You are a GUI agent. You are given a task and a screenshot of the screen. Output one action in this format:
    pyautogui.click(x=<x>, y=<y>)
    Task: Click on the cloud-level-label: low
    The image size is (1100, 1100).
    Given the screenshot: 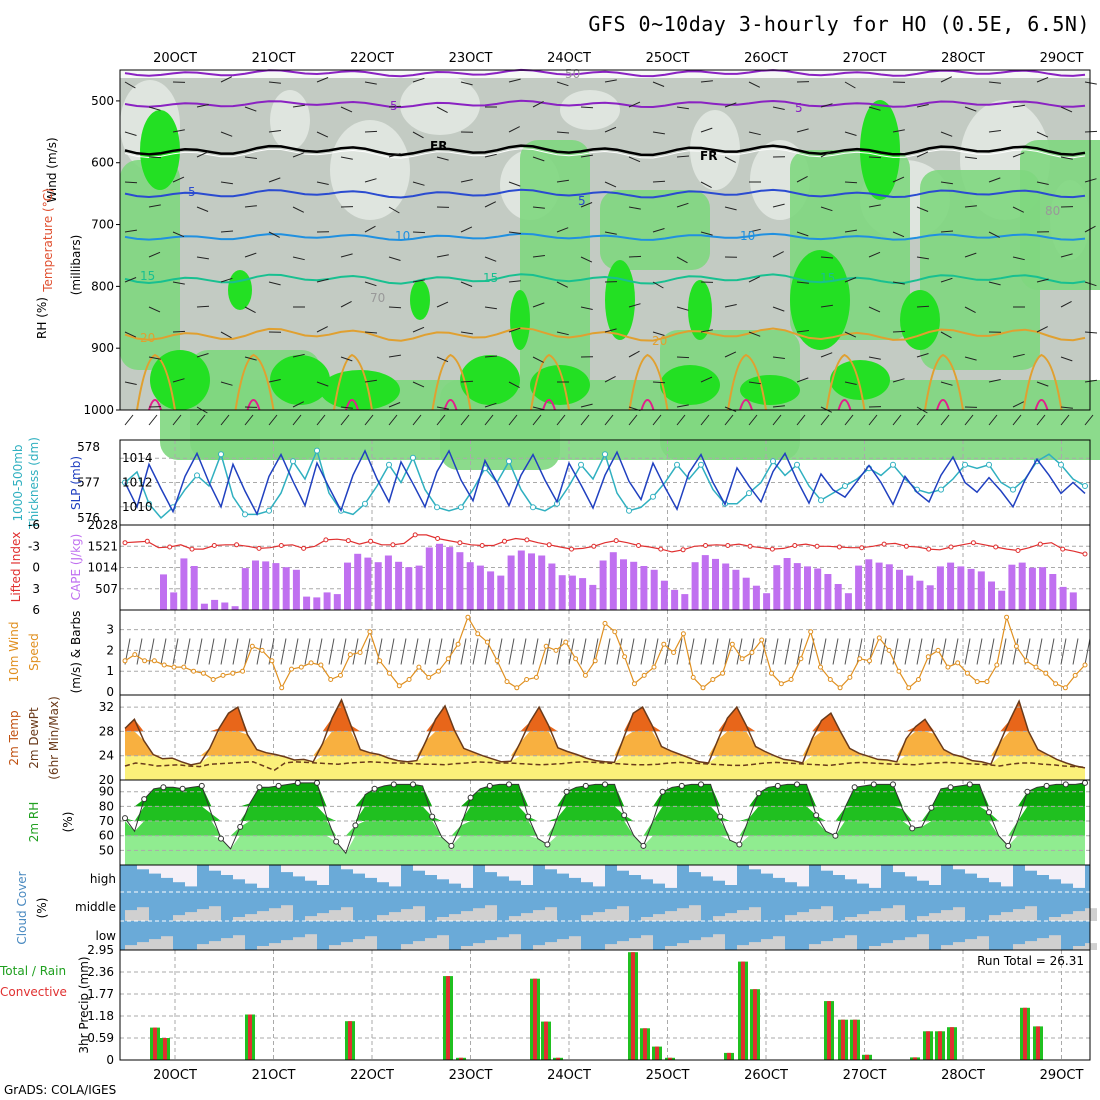 What is the action you would take?
    pyautogui.click(x=106, y=936)
    